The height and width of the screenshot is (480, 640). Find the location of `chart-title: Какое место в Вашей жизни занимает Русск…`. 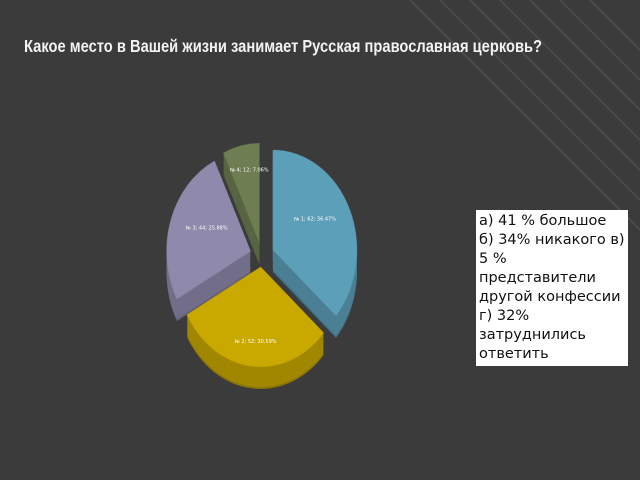

chart-title: Какое место в Вашей жизни занимает Русск… is located at coordinates (283, 46).